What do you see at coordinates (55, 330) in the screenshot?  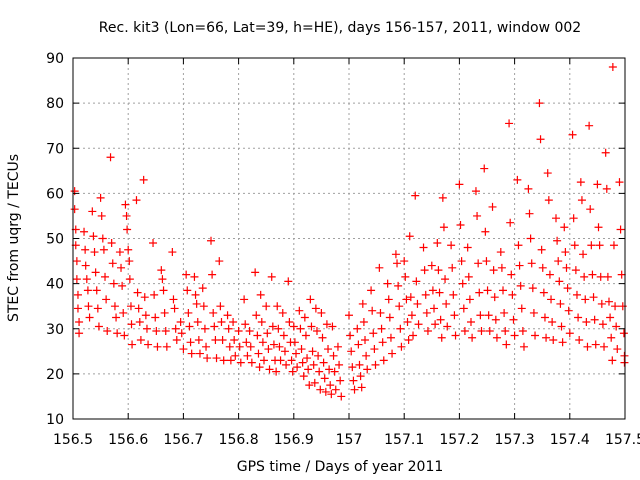 I see `y-tick-label: 30` at bounding box center [55, 330].